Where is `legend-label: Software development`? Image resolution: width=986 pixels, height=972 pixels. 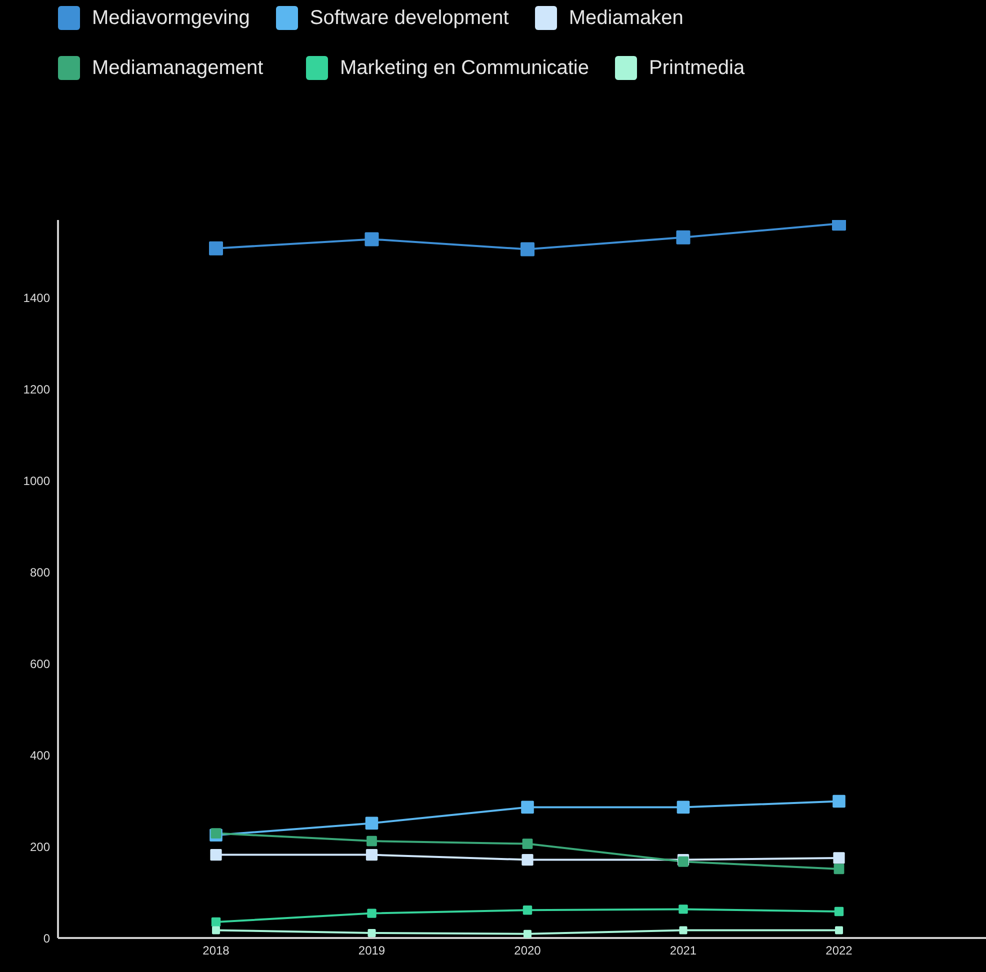 legend-label: Software development is located at coordinates (409, 18).